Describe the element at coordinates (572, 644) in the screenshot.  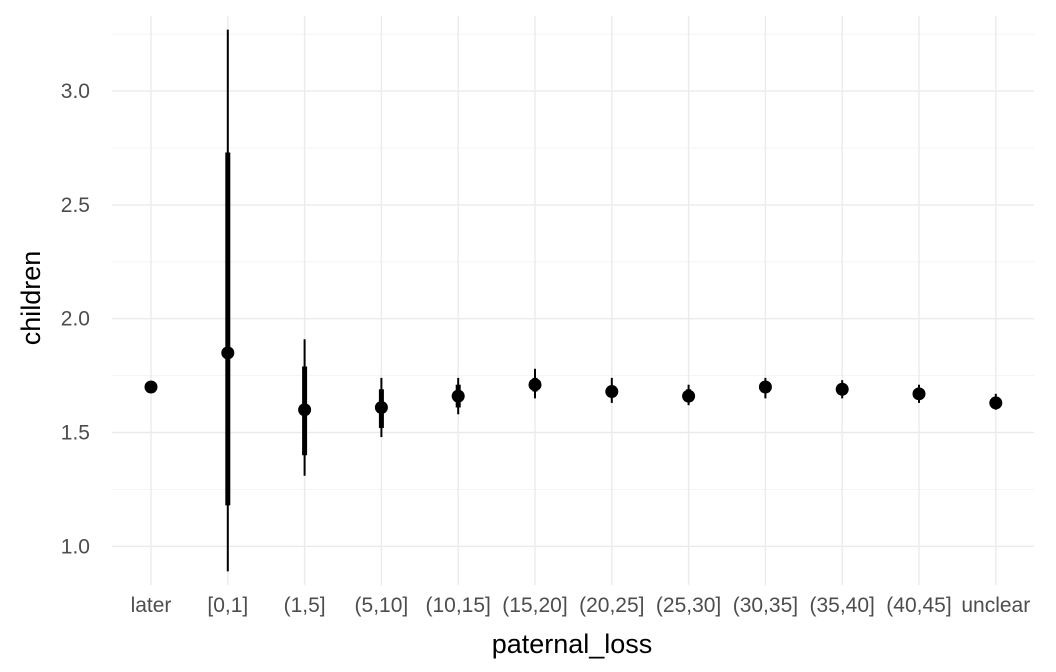
I see `x-axis-title: paternal_loss` at that location.